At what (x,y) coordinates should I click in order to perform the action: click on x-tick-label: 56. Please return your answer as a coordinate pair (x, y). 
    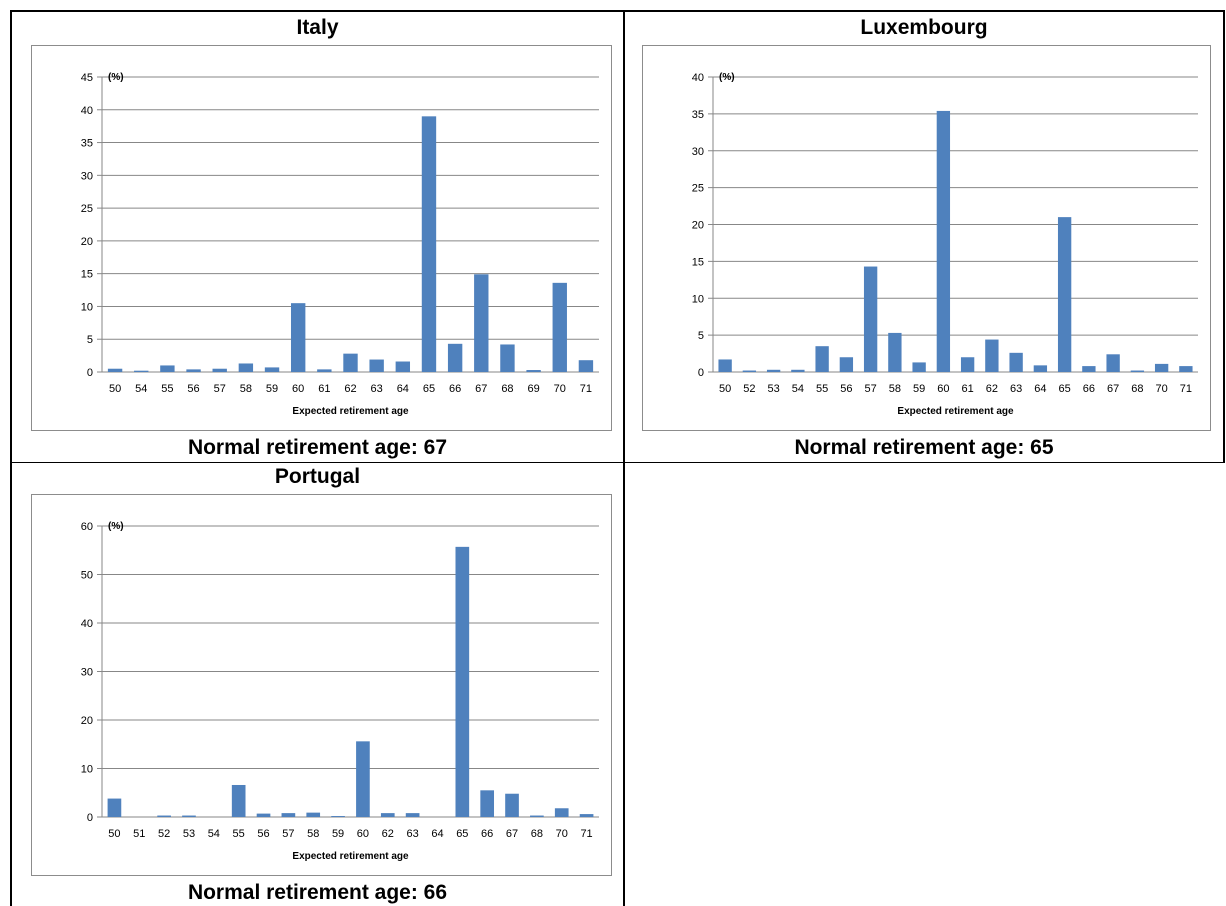
    Looking at the image, I should click on (193, 389).